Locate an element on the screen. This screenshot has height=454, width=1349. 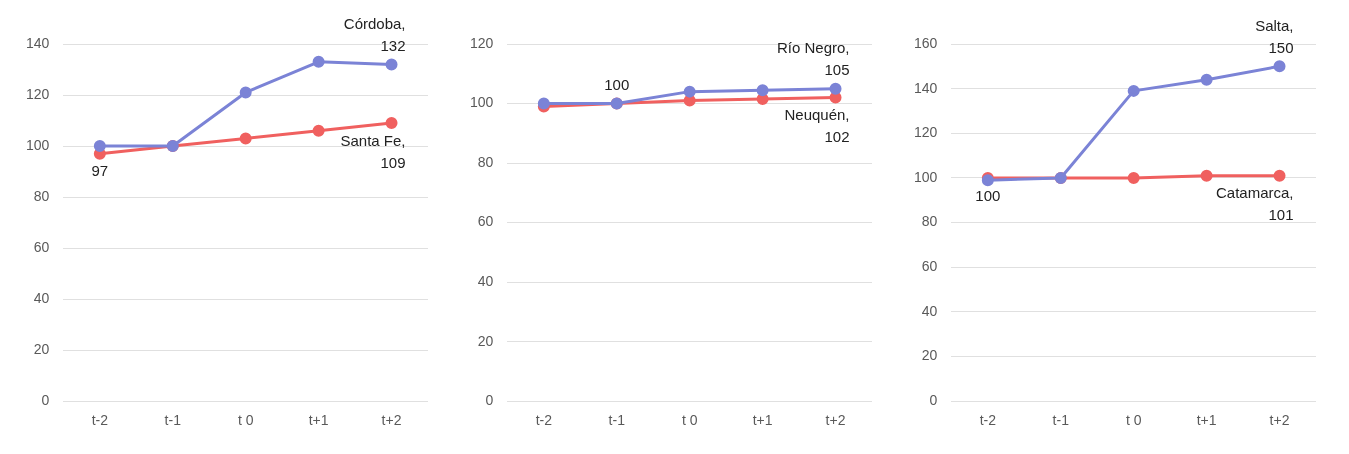
text: Río Negro, is located at coordinates (813, 48).